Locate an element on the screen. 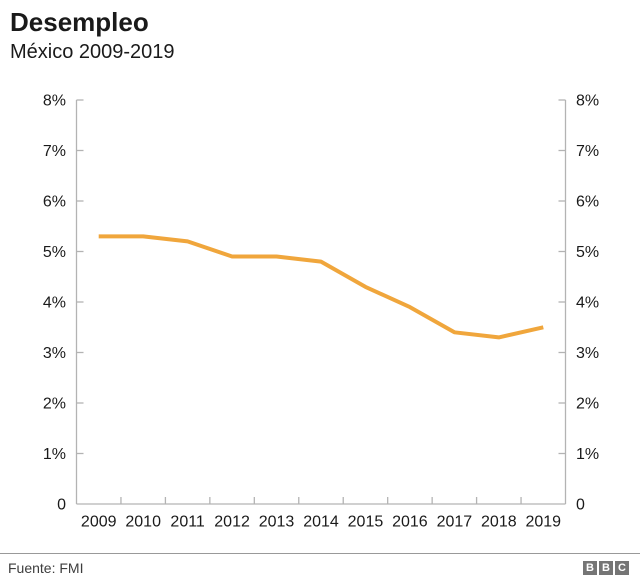 Image resolution: width=640 pixels, height=583 pixels. y-tick-label-right: 8% is located at coordinates (587, 101).